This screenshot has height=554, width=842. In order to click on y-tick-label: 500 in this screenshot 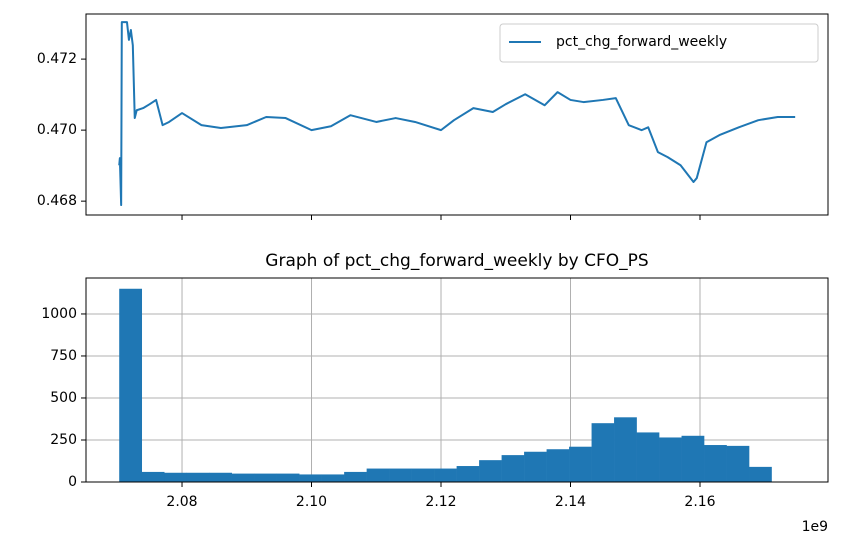, I will do `click(63, 398)`.